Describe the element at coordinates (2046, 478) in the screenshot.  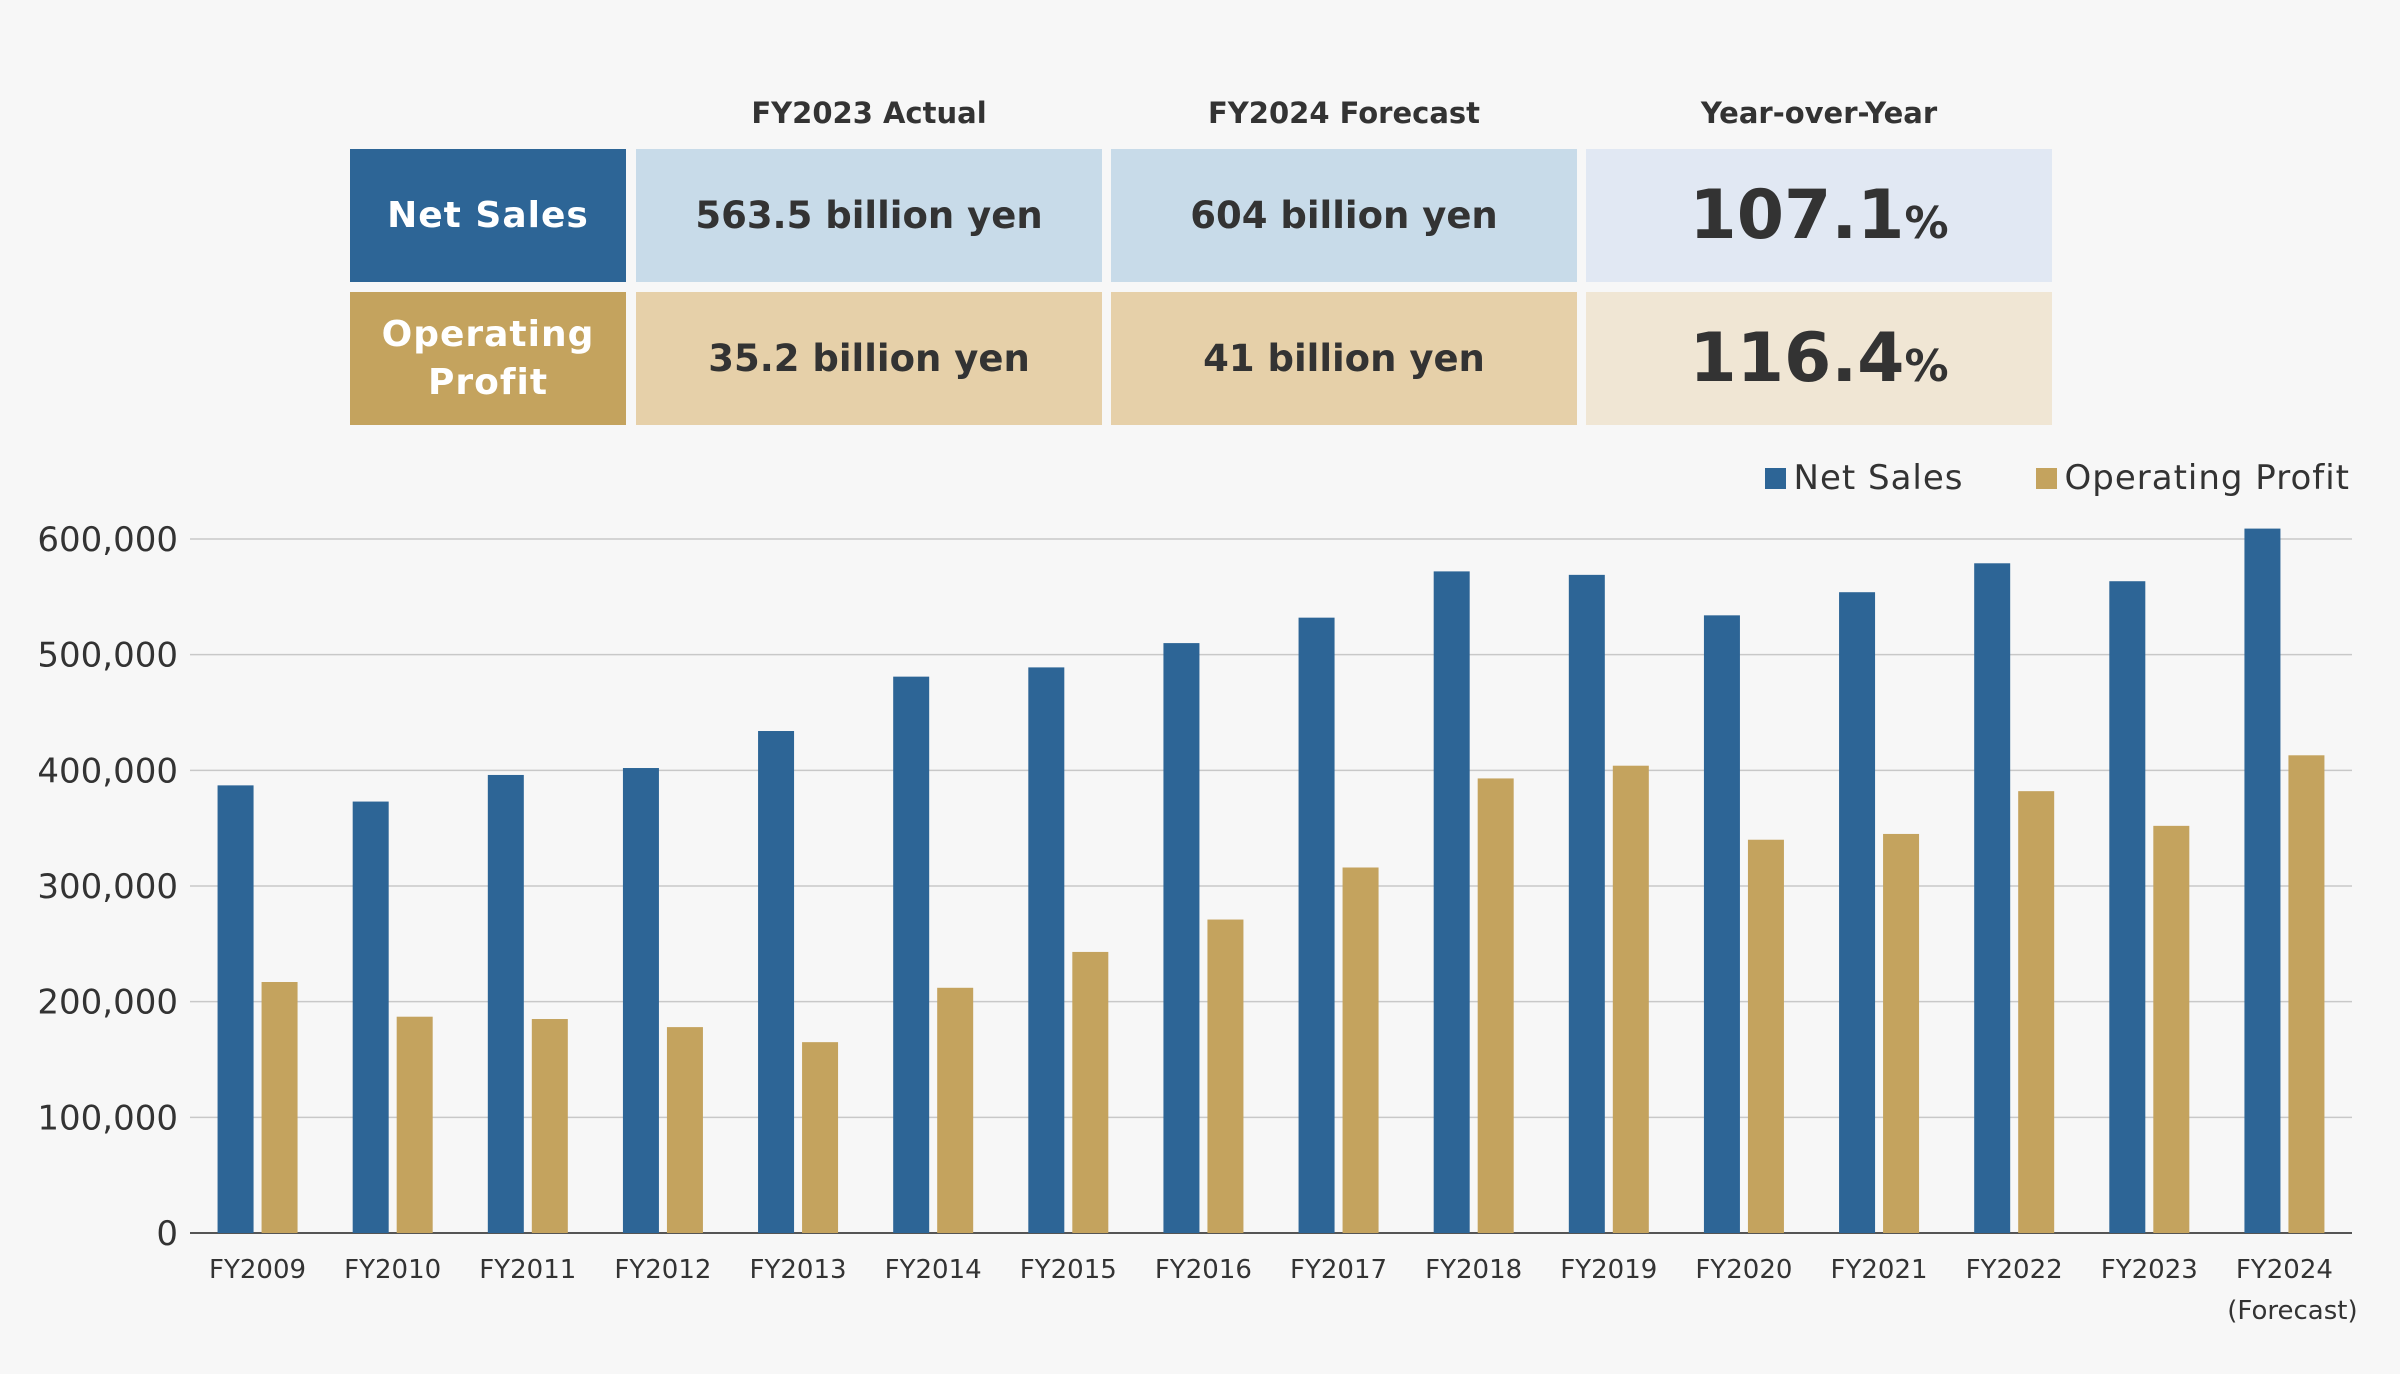
I see `legend-swatch-operating-profit` at that location.